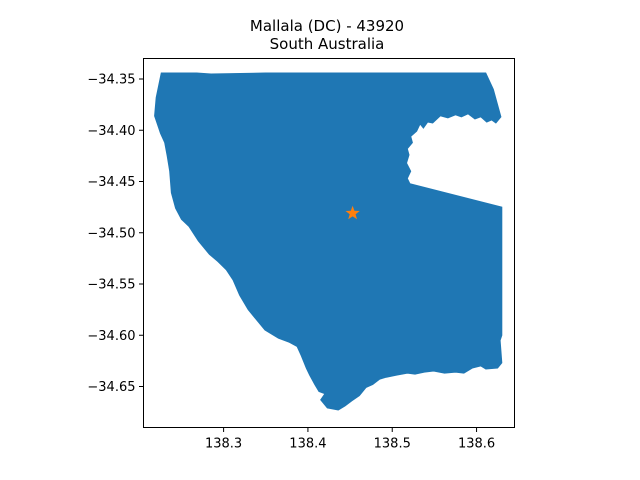 This screenshot has width=640, height=480. Describe the element at coordinates (327, 44) in the screenshot. I see `chart-subtitle: South Australia` at that location.